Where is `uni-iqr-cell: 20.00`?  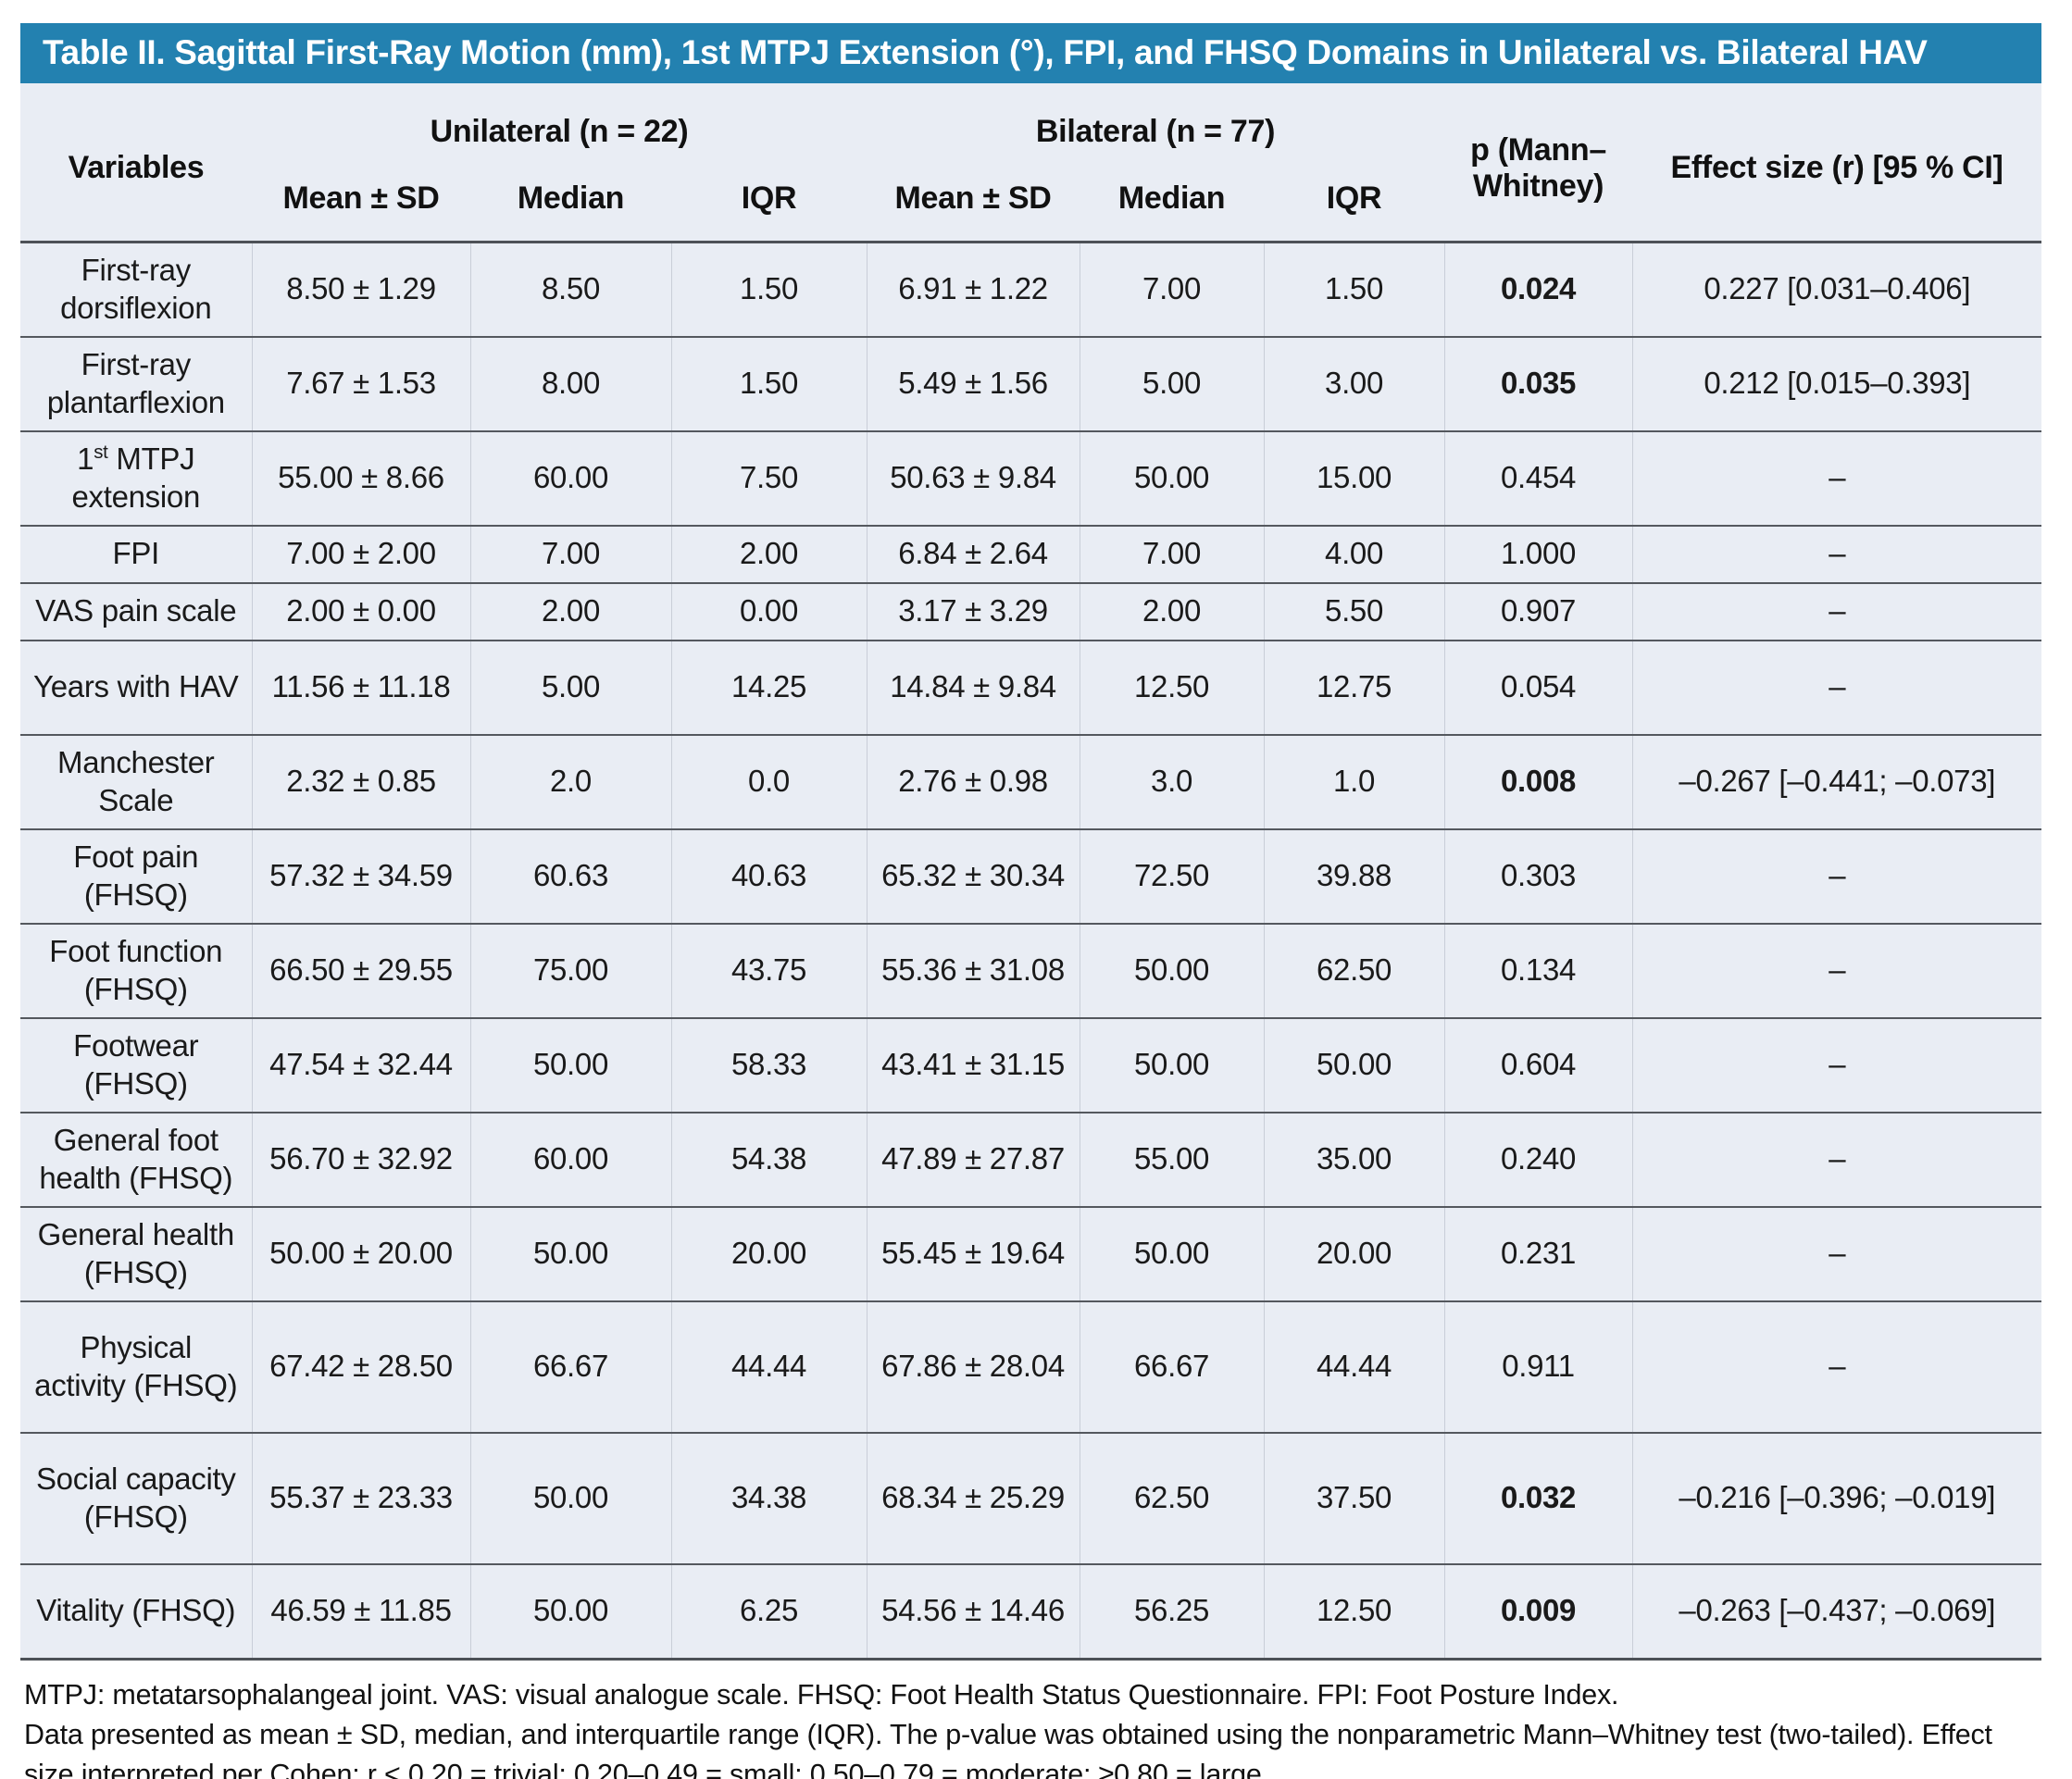 uni-iqr-cell: 20.00 is located at coordinates (768, 1253).